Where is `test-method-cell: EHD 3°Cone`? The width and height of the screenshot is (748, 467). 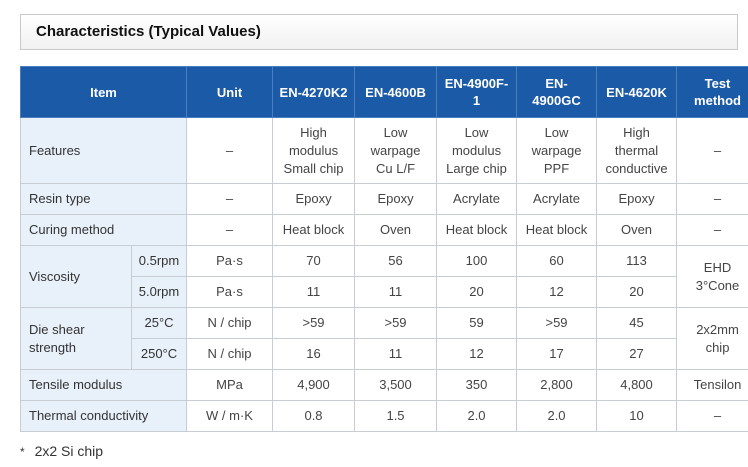
test-method-cell: EHD 3°Cone is located at coordinates (712, 276).